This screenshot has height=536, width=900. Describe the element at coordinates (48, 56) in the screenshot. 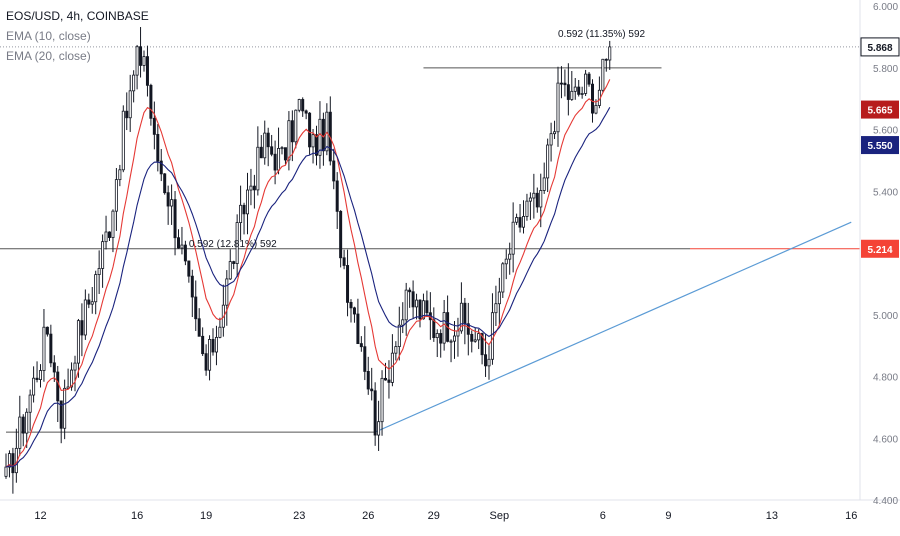

I see `ema20-legend: EMA (20, close)` at that location.